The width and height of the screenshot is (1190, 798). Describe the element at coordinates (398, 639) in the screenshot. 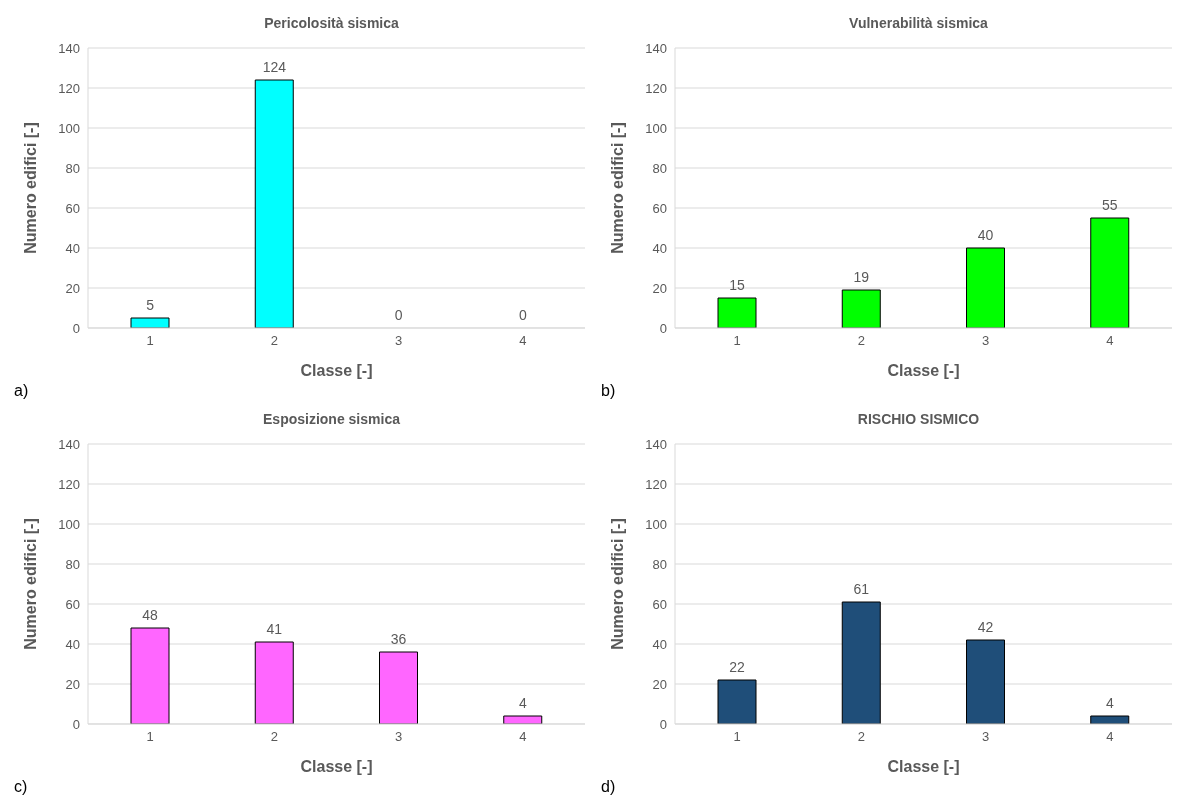

I see `data-label: 36` at that location.